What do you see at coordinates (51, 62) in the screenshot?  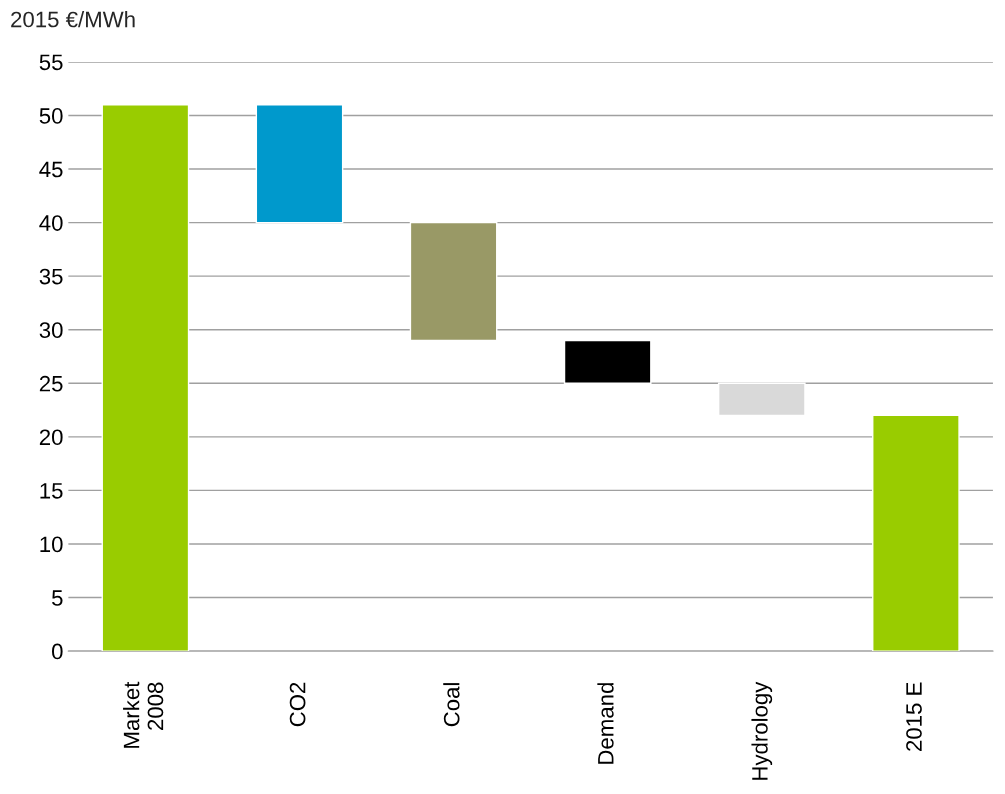 I see `y-tick-label: 55` at bounding box center [51, 62].